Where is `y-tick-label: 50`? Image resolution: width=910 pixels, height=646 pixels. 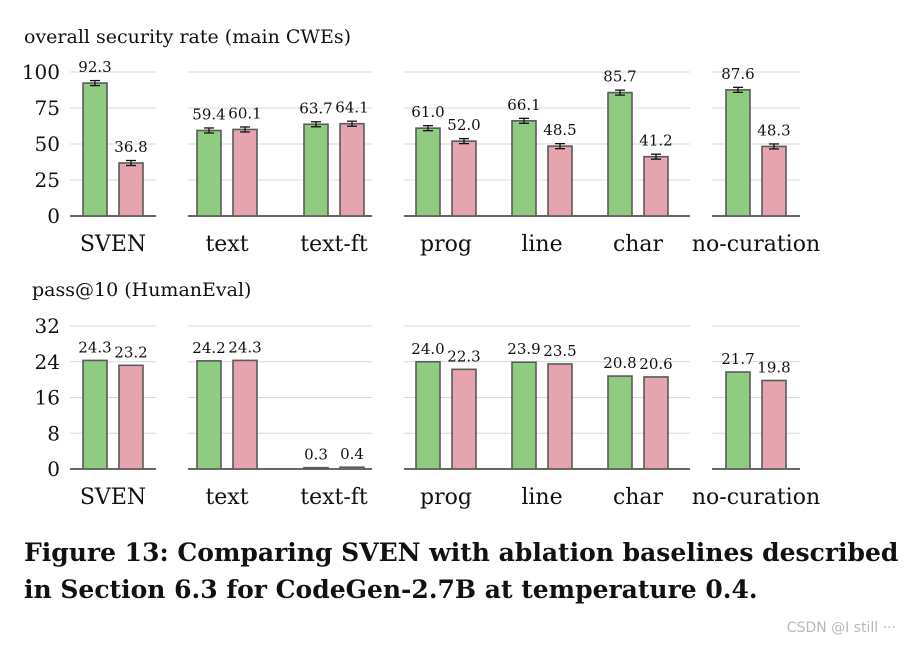 y-tick-label: 50 is located at coordinates (47, 144).